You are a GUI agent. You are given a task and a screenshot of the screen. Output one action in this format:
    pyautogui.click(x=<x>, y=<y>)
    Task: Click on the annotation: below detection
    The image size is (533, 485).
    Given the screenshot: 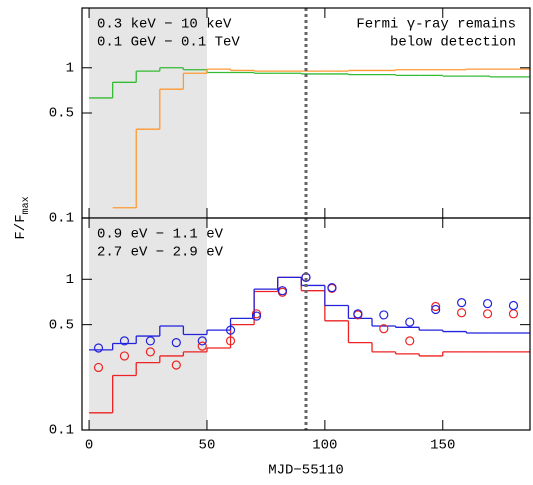 What is the action you would take?
    pyautogui.click(x=453, y=43)
    